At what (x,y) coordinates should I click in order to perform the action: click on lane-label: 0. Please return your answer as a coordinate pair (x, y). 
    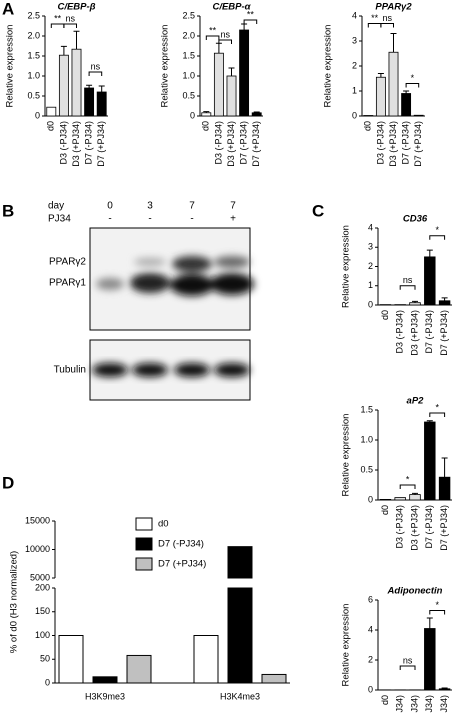
    Looking at the image, I should click on (110, 206).